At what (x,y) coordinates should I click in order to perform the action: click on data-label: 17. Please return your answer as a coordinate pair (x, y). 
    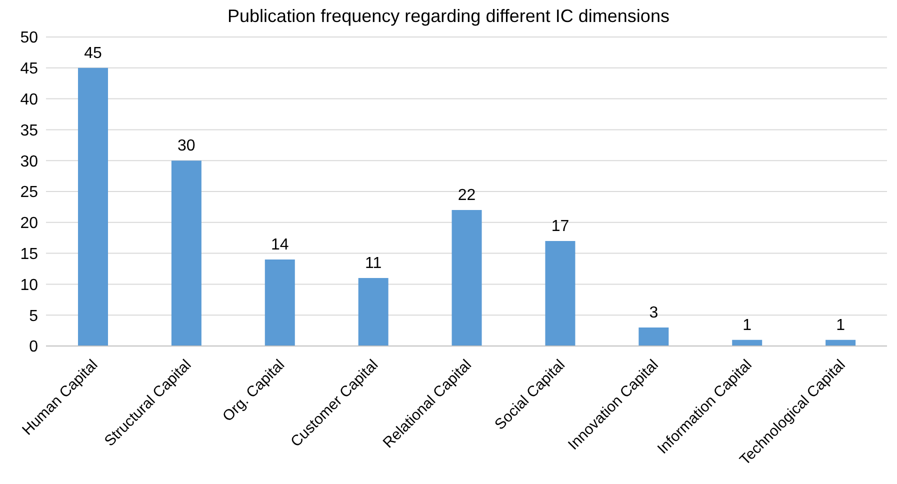
    Looking at the image, I should click on (560, 226).